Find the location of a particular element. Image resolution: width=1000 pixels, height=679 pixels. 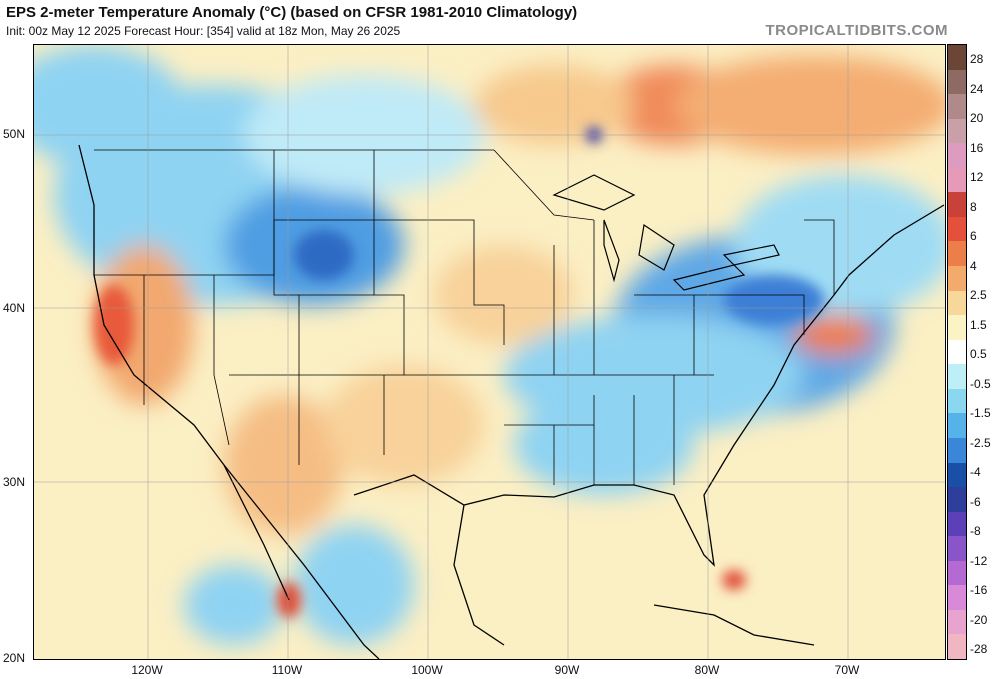

colorbar-label: -16 is located at coordinates (979, 590).